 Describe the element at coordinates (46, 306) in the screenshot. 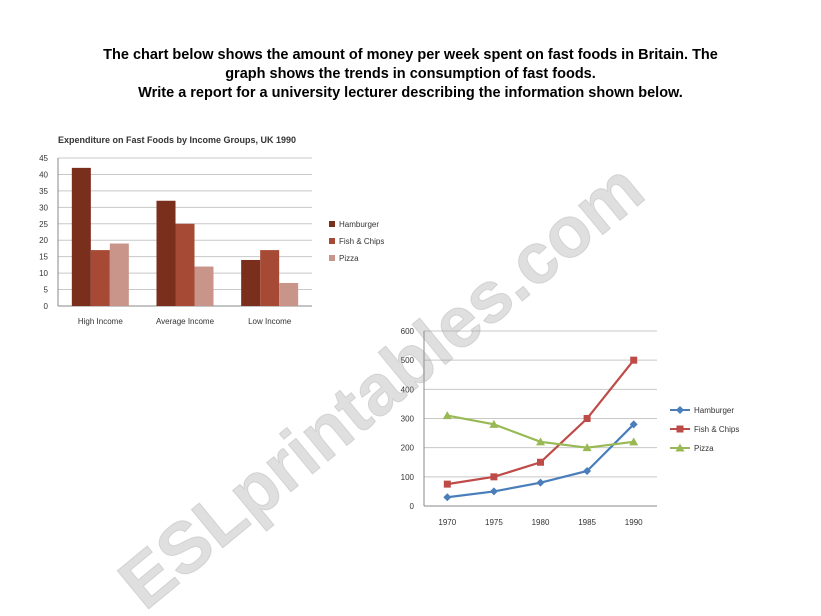

I see `bar-y-tick-label: 0` at that location.